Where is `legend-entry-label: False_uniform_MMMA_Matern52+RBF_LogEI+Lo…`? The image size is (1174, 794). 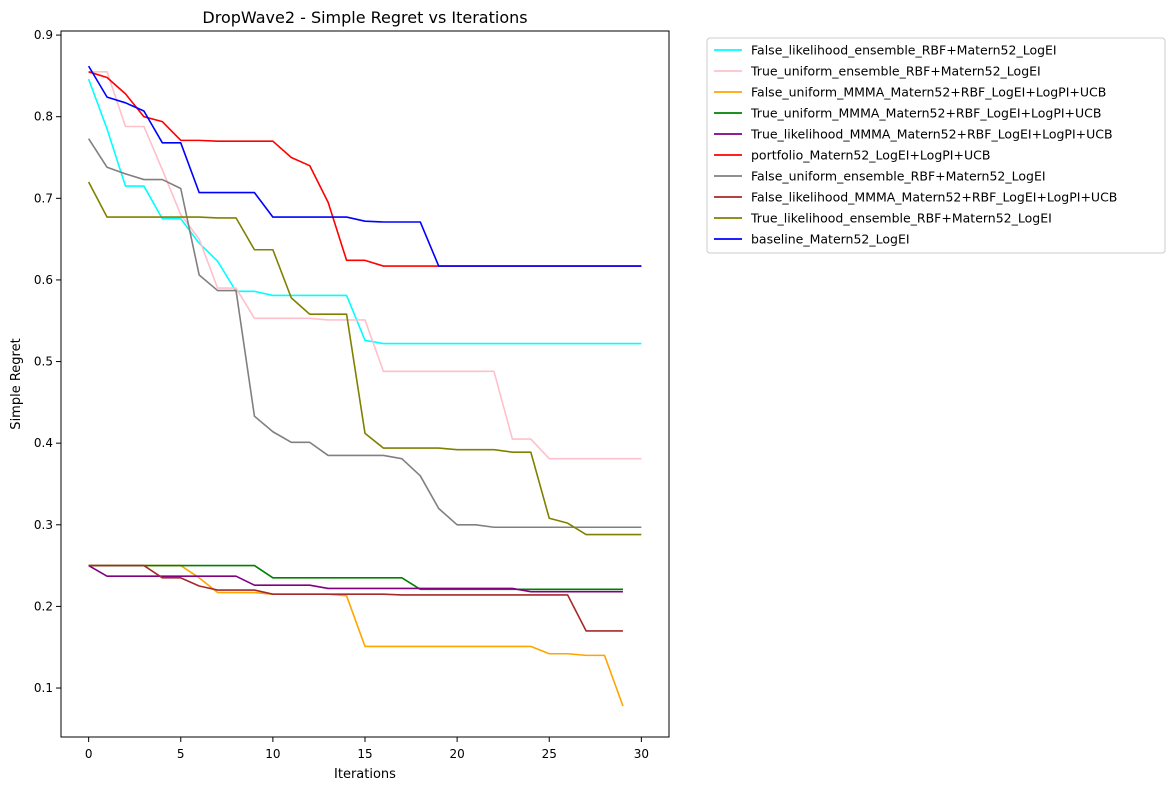 legend-entry-label: False_uniform_MMMA_Matern52+RBF_LogEI+Lo… is located at coordinates (928, 92).